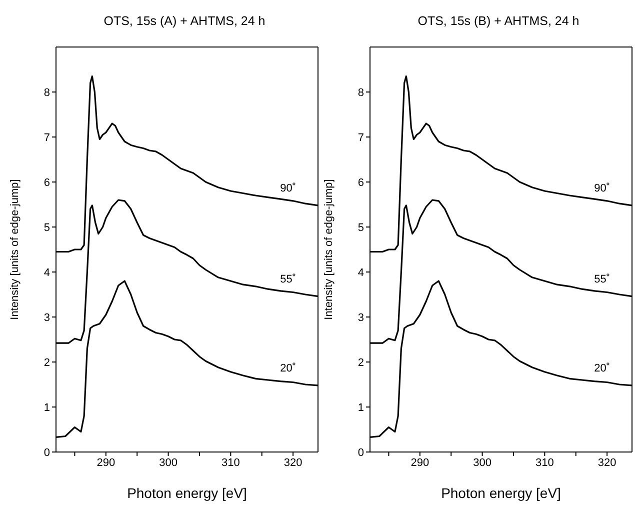  I want to click on chart-title: OTS, 15s (B) + AHTMS, 24 h, so click(498, 21).